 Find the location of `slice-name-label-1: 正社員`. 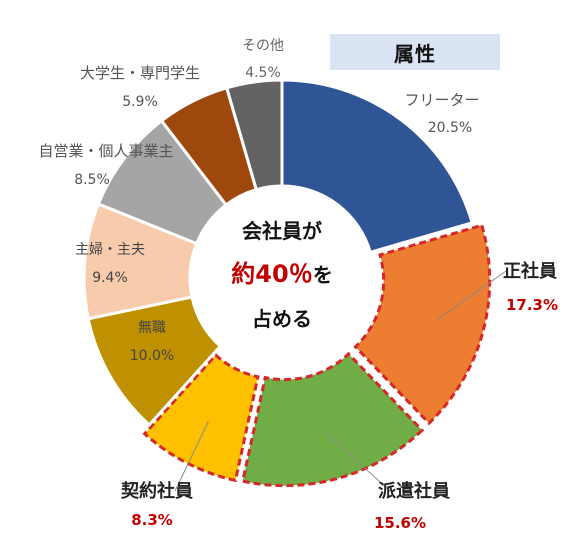

slice-name-label-1: 正社員 is located at coordinates (530, 271).